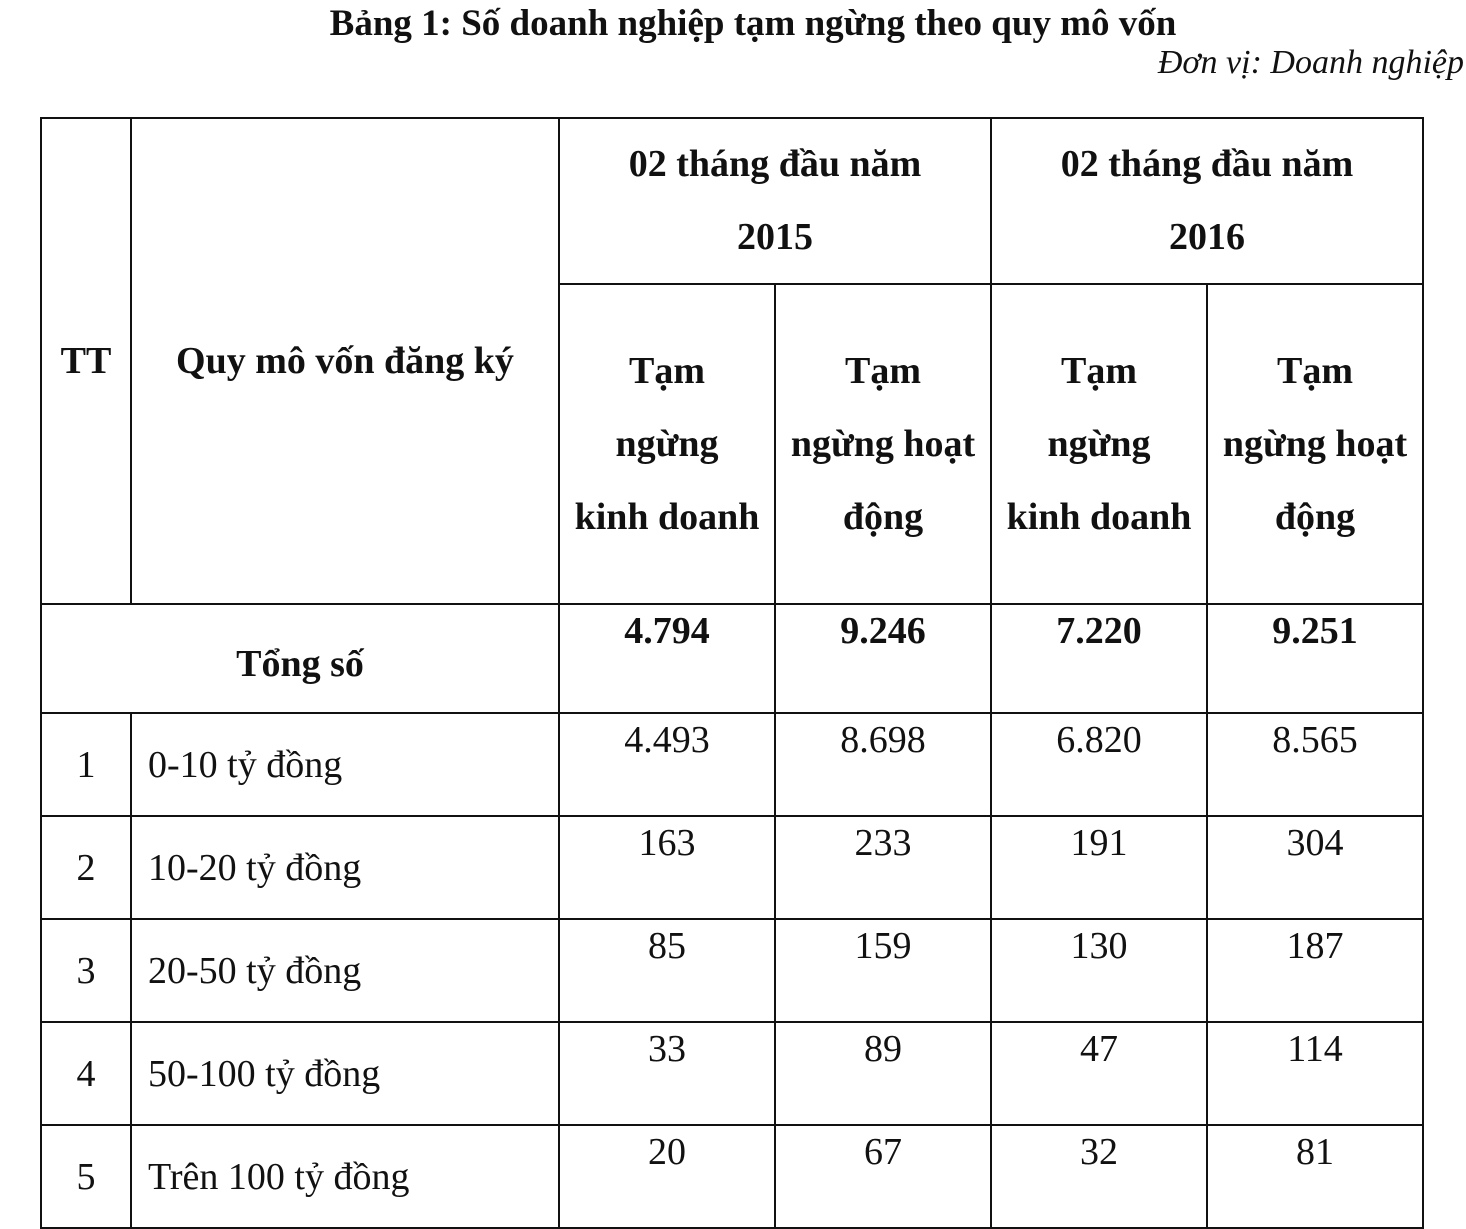  I want to click on row-value: 4.493, so click(667, 764).